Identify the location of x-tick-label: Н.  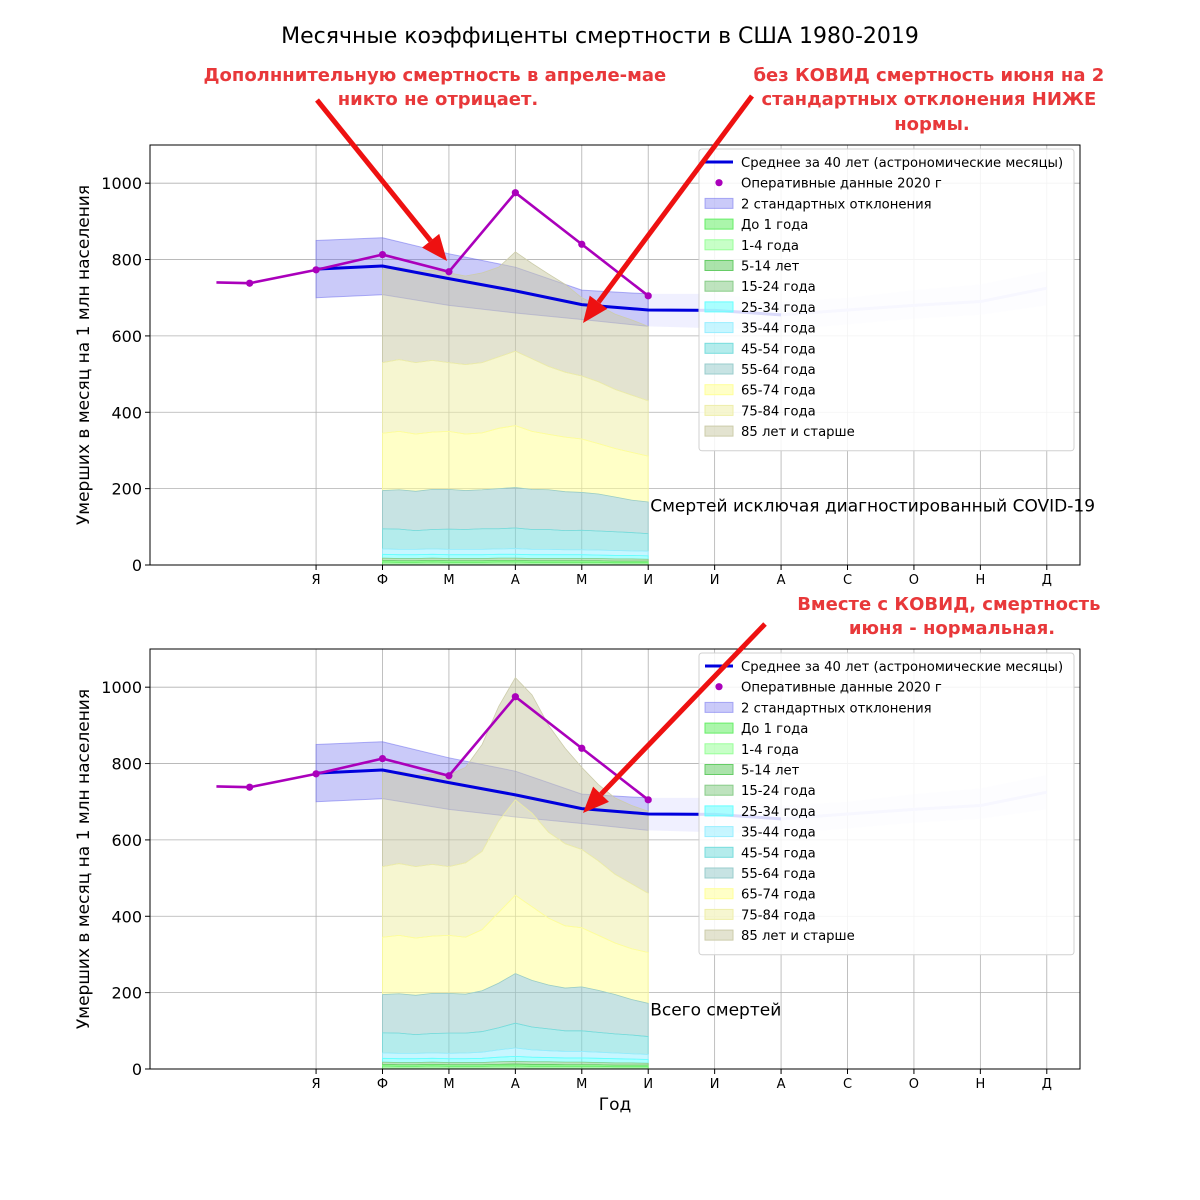
(980, 1084).